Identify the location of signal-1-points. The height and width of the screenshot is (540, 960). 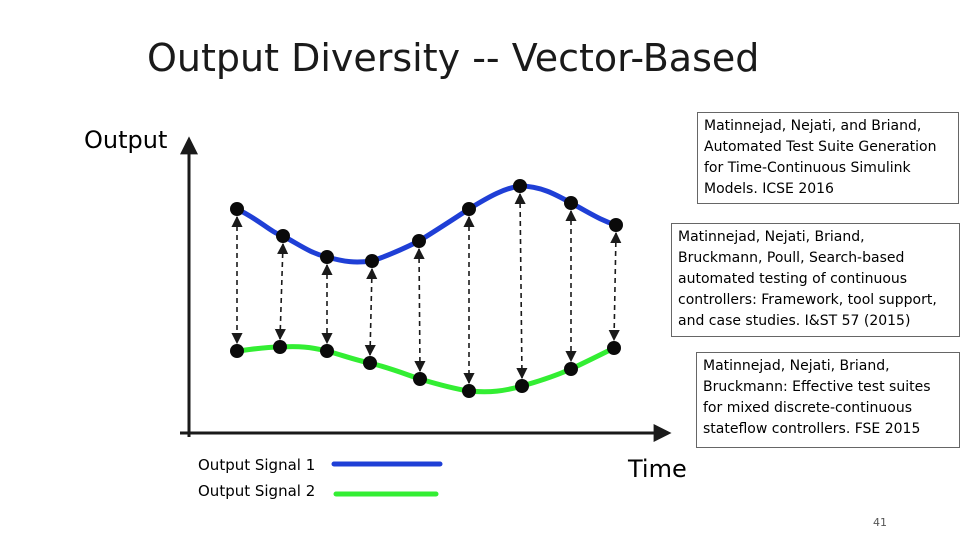
(426, 223).